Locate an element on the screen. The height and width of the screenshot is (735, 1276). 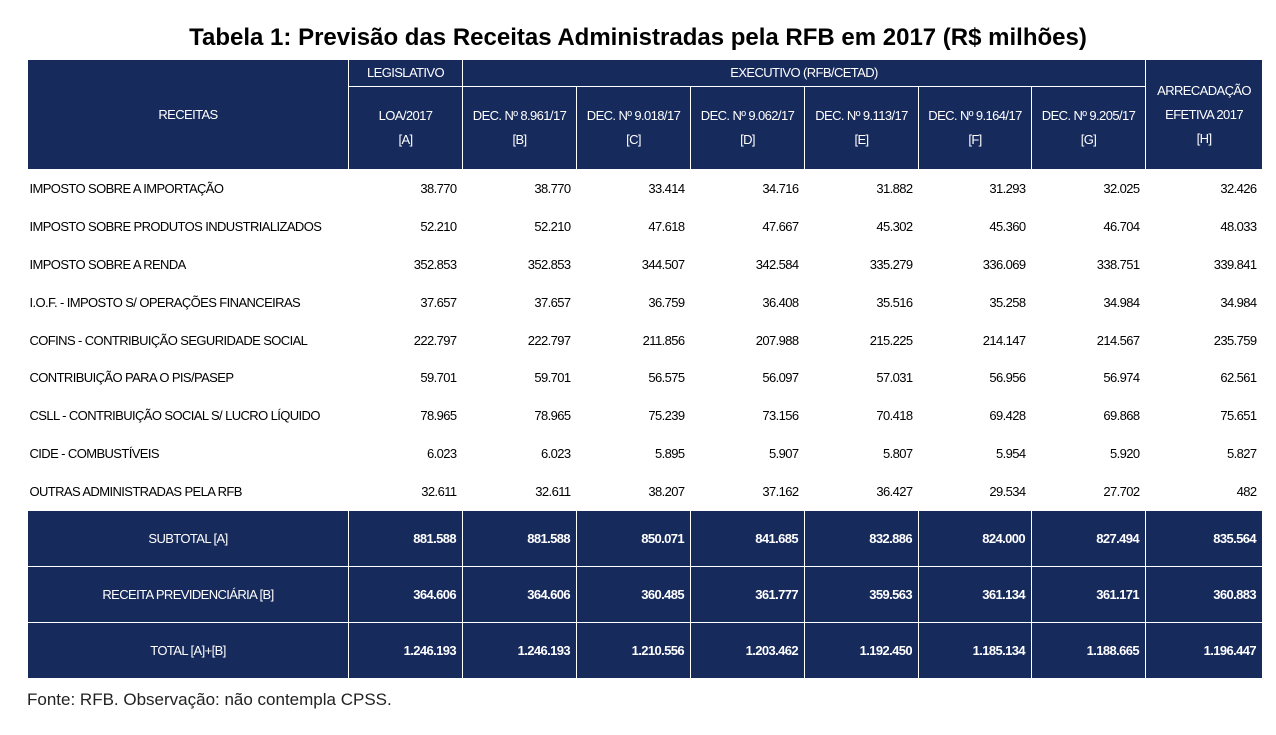
header-cell: DEC. Nº 9.018/17 [C] is located at coordinates (633, 128).